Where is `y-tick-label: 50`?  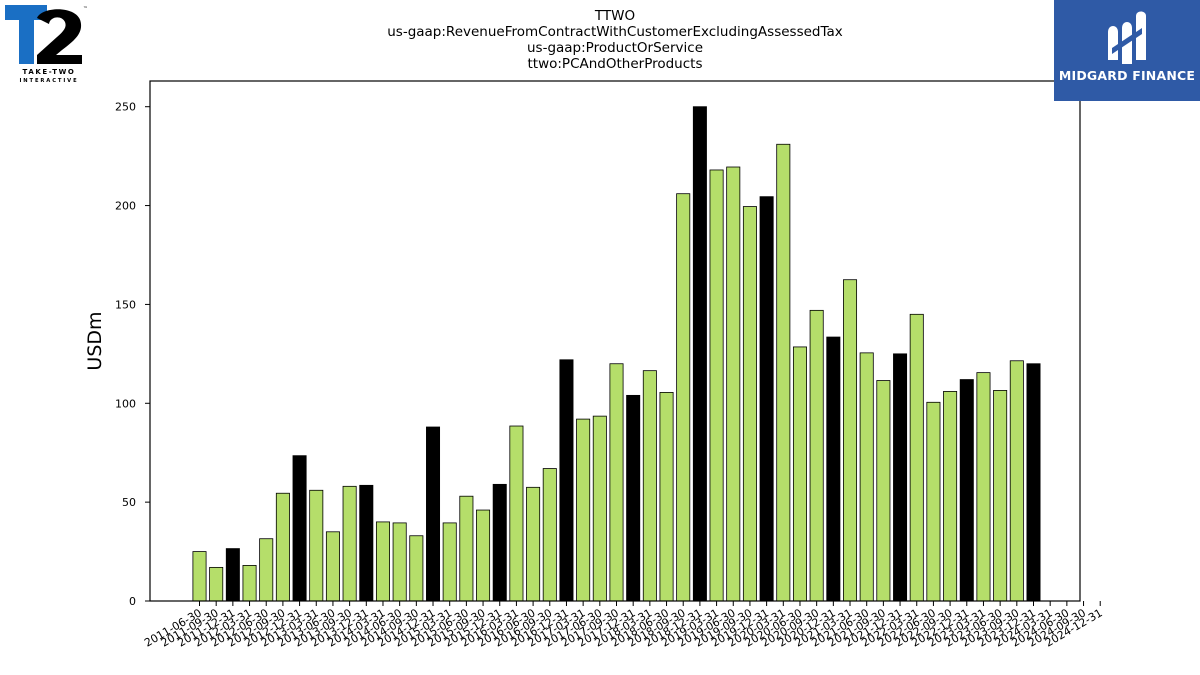 y-tick-label: 50 is located at coordinates (129, 502).